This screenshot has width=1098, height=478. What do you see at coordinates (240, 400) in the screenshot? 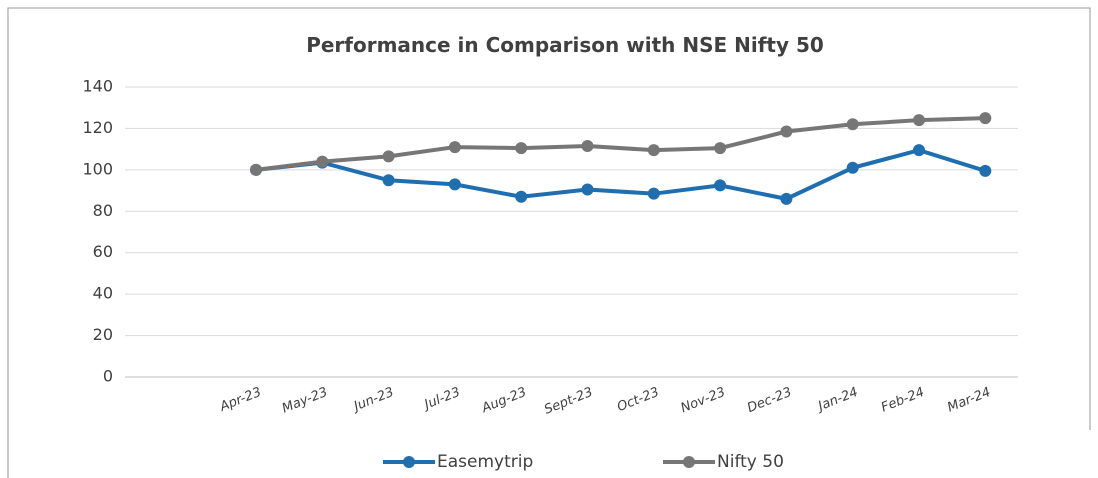
I see `x-tick-label: Apr-23` at bounding box center [240, 400].